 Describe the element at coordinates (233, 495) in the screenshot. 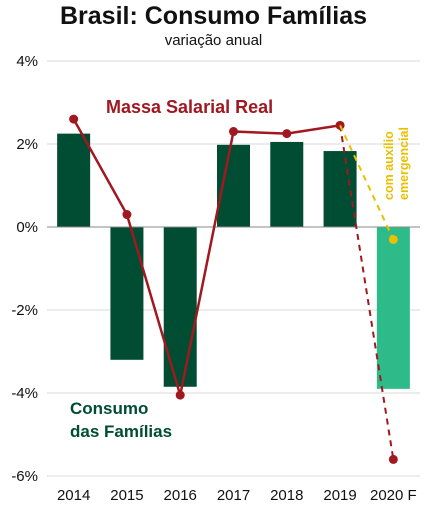

I see `x-tick-label: 2017` at that location.